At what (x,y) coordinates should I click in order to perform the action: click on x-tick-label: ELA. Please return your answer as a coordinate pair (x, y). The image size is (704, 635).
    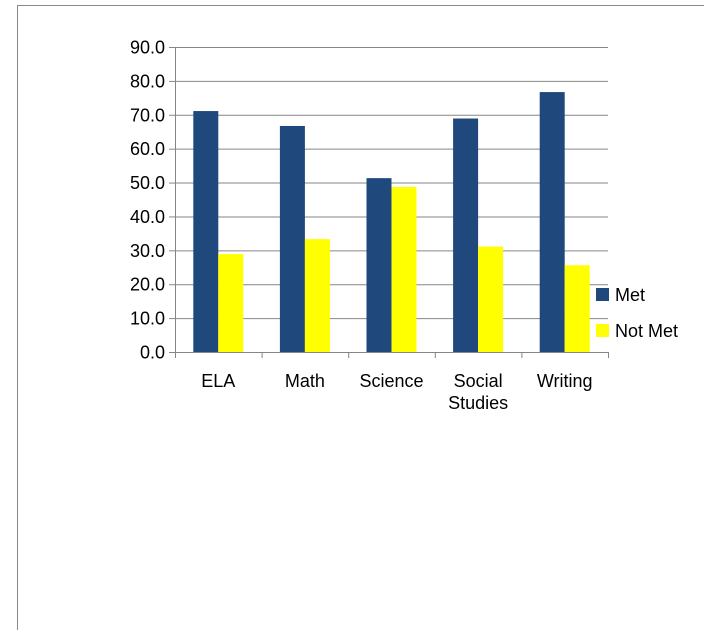
    Looking at the image, I should click on (218, 381).